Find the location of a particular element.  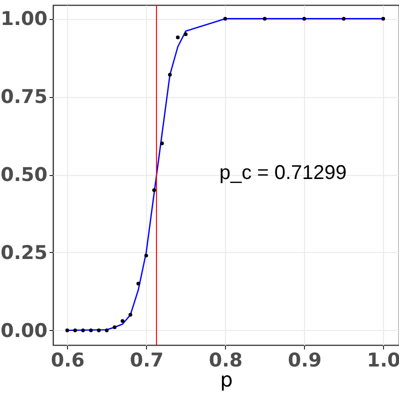

y-tick-label: 1.00 is located at coordinates (24, 19).